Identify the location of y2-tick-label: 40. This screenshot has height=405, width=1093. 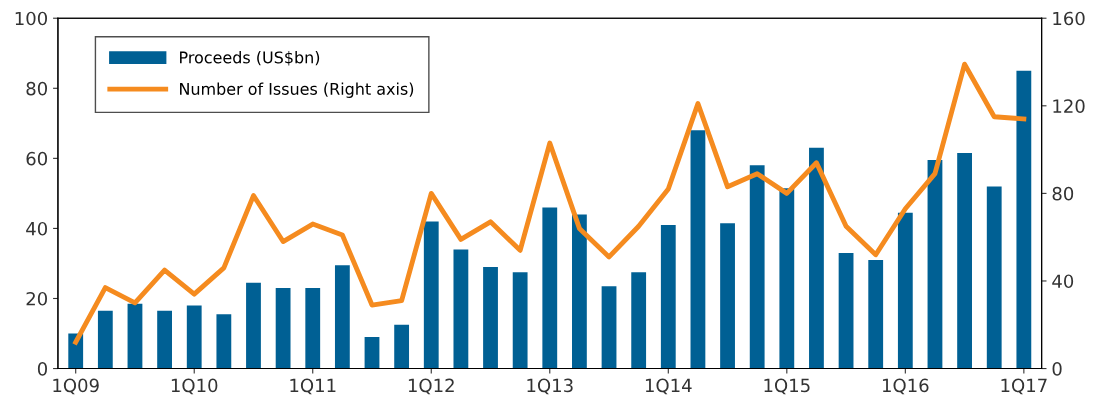
(1063, 281).